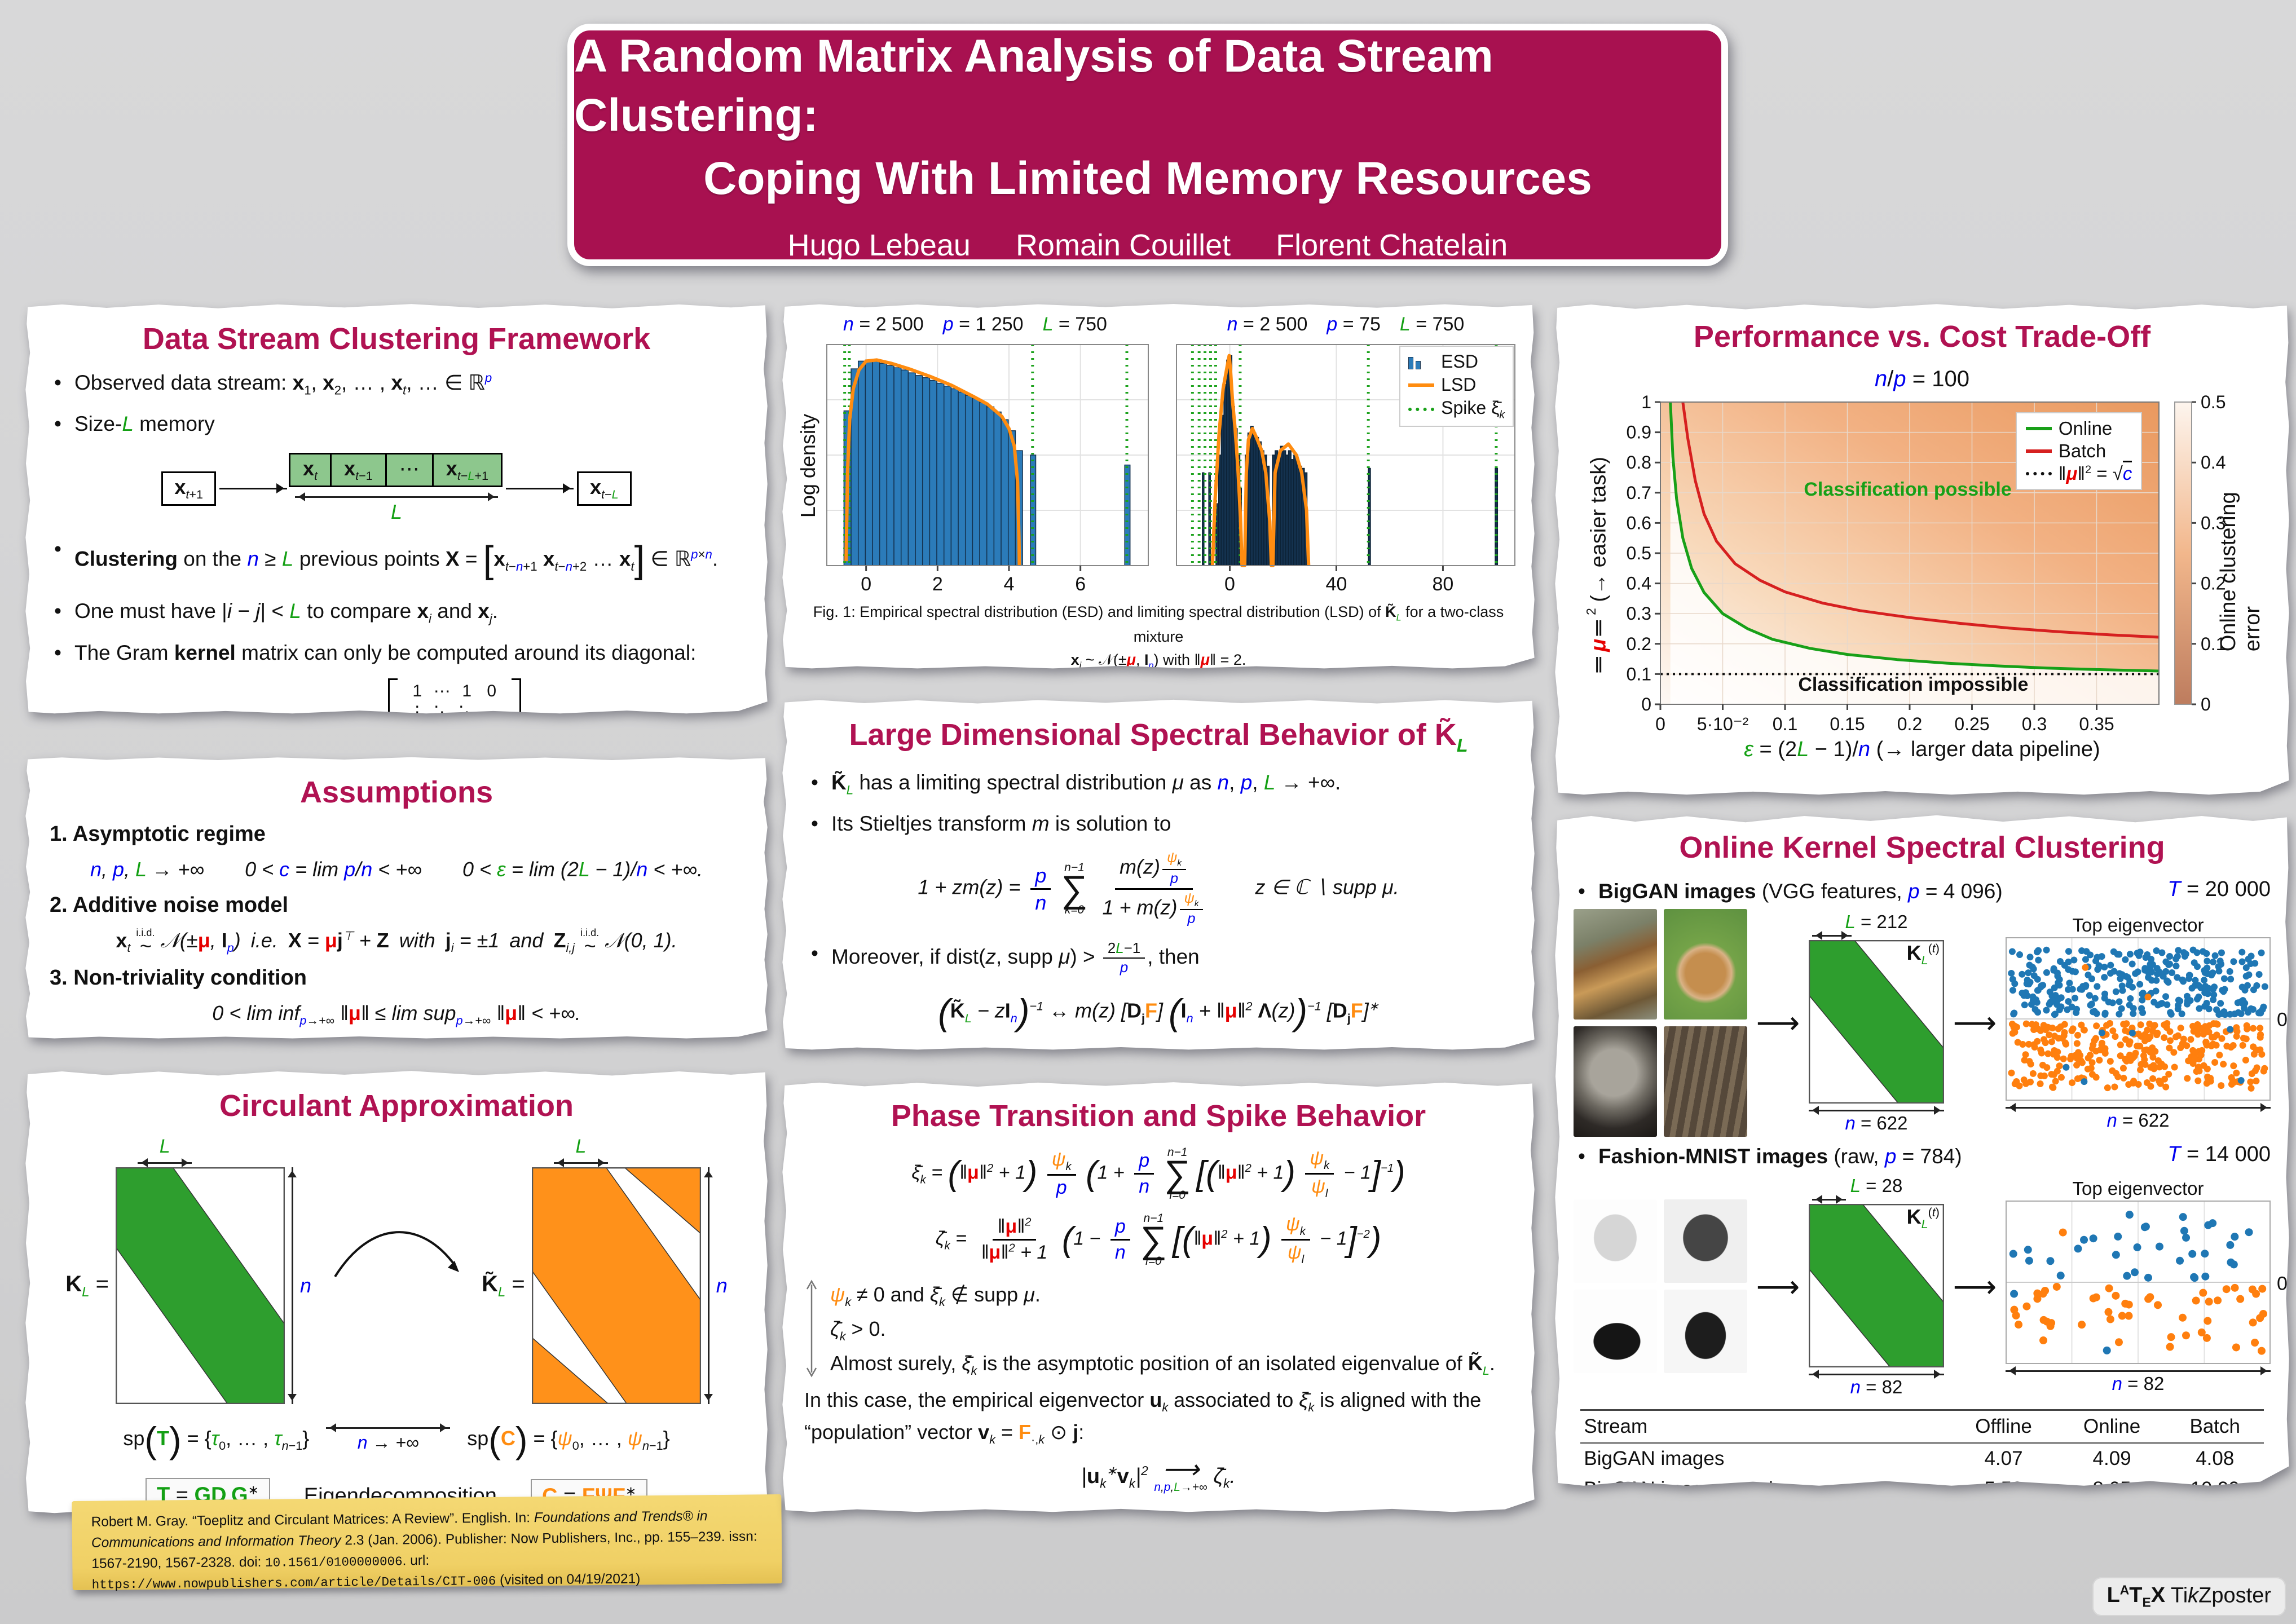 The height and width of the screenshot is (1624, 2296). What do you see at coordinates (467, 470) in the screenshot?
I see `memory-cell: xt−L+1` at bounding box center [467, 470].